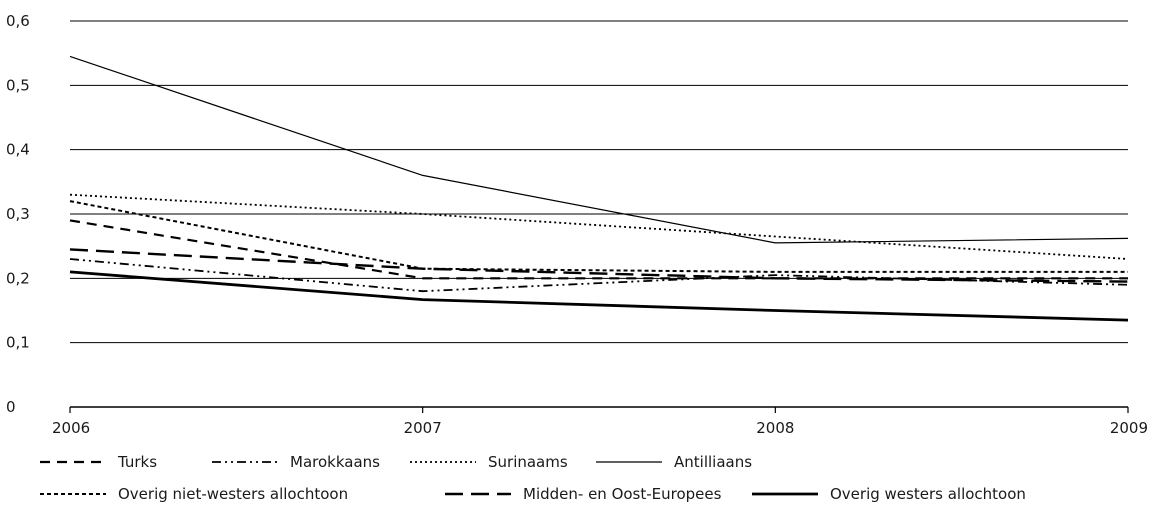  What do you see at coordinates (775, 428) in the screenshot?
I see `x-tick-label: 2008` at bounding box center [775, 428].